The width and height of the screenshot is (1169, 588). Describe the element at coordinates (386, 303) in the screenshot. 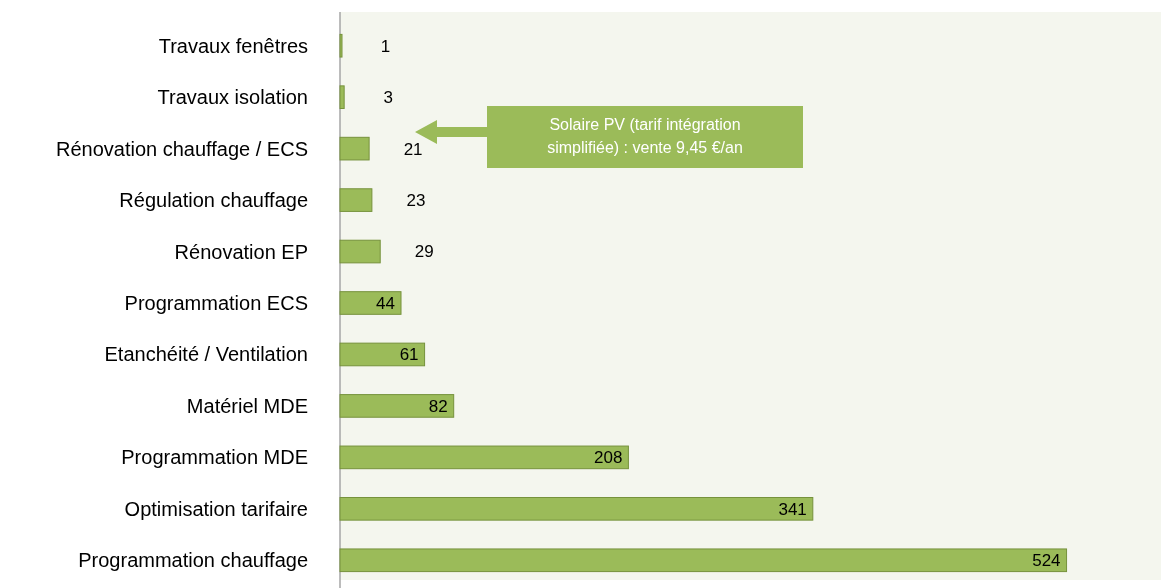

I see `data-label: 44` at that location.